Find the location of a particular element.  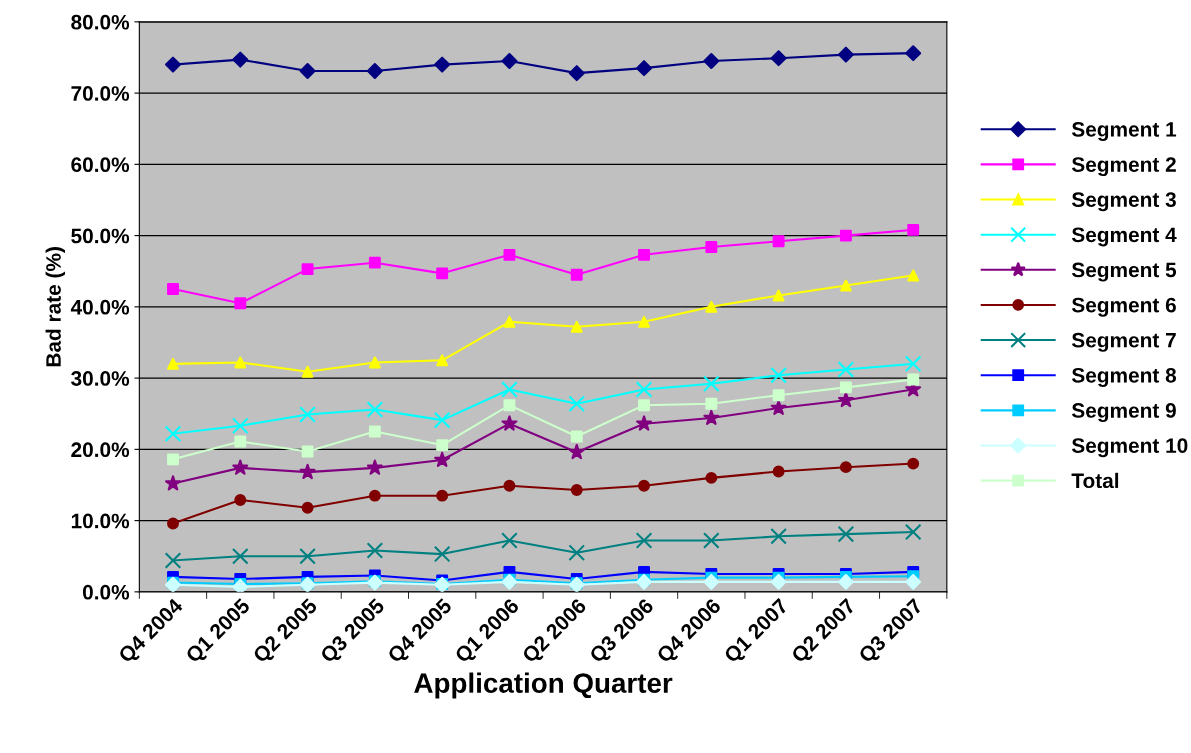

y-tick-label: 0.0% is located at coordinates (106, 592).